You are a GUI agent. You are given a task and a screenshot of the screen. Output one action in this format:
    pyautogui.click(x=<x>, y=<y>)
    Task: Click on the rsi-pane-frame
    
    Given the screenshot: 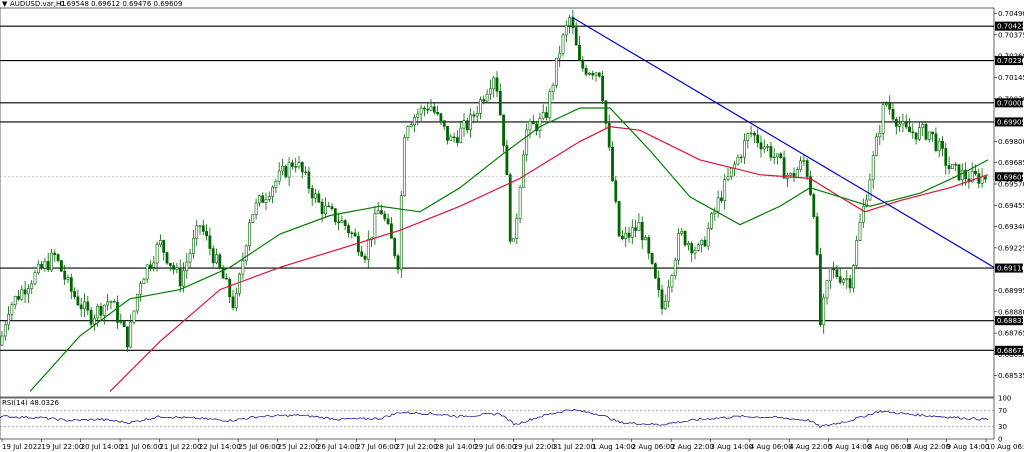 What is the action you would take?
    pyautogui.click(x=497, y=418)
    